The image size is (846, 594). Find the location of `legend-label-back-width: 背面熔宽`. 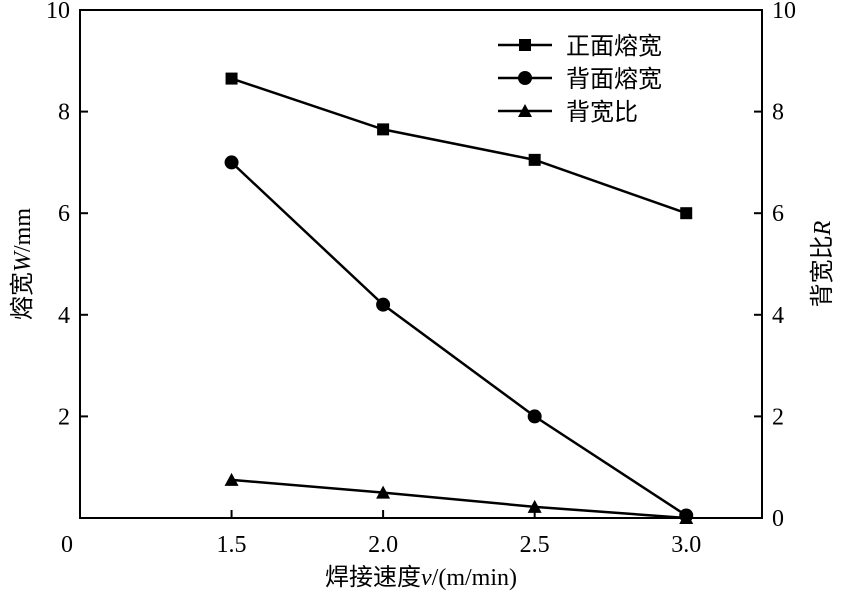

legend-label-back-width: 背面熔宽 is located at coordinates (614, 79).